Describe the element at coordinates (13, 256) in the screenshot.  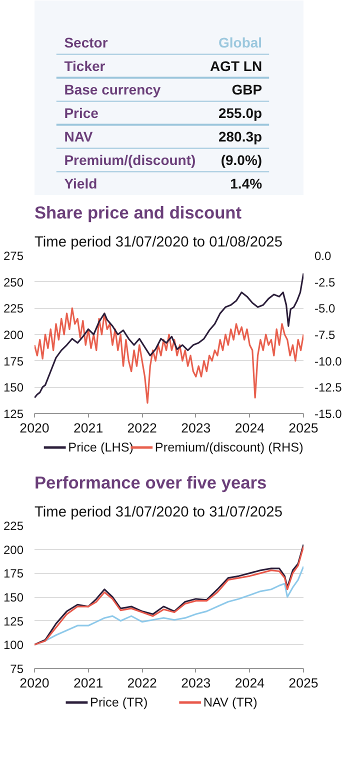
I see `y-tick-label: 275` at that location.